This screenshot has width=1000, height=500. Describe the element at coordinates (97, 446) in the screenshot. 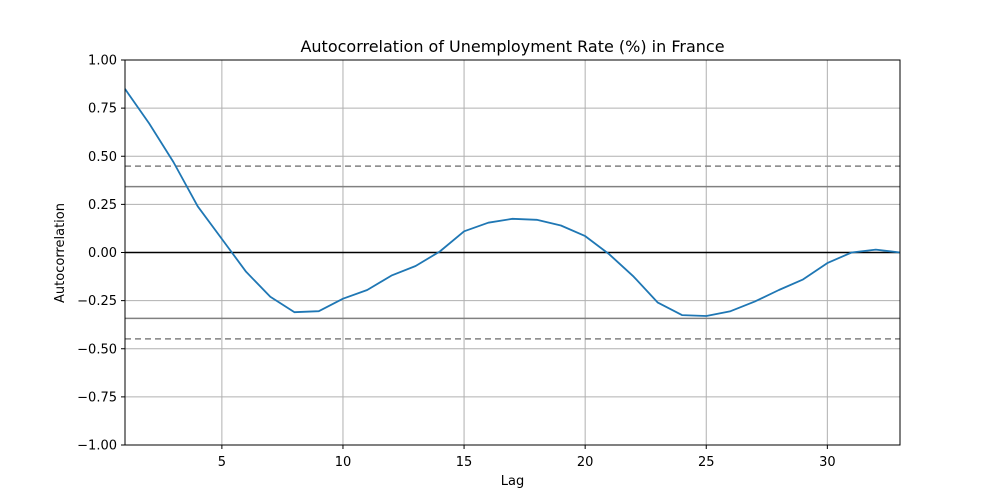

I see `y-tick-label: −1.00` at that location.